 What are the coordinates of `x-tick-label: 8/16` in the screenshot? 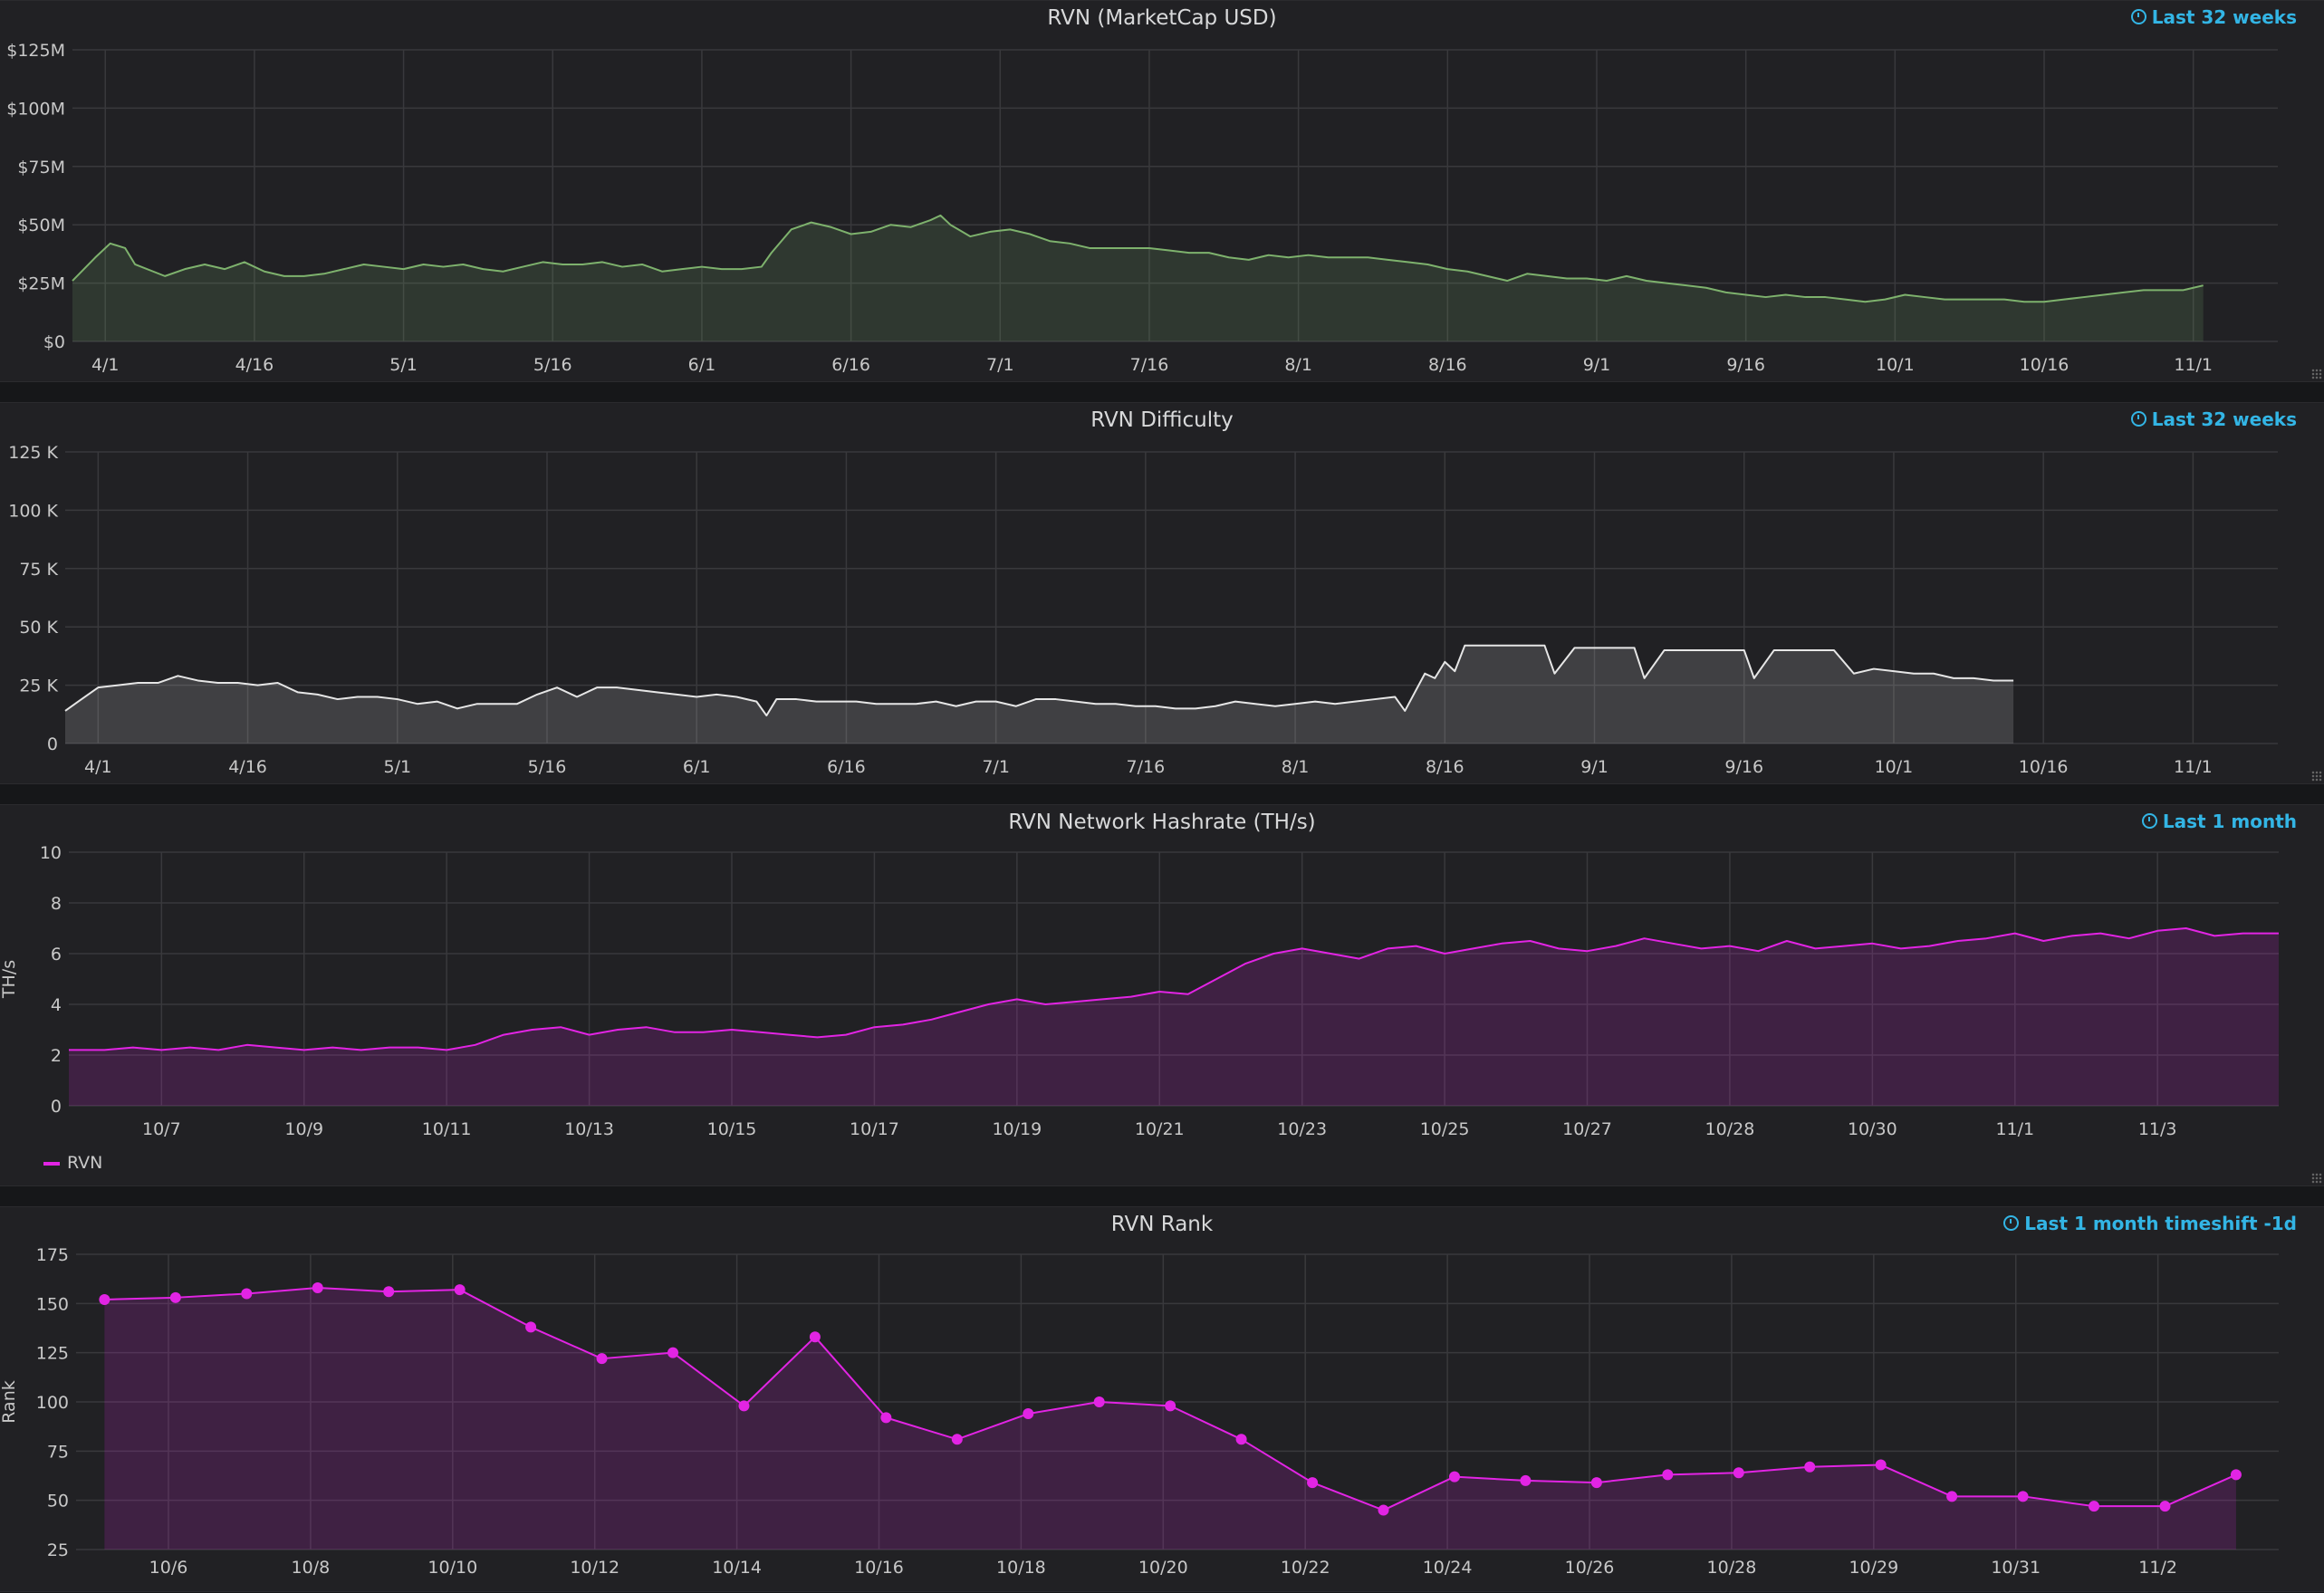 It's located at (1447, 365).